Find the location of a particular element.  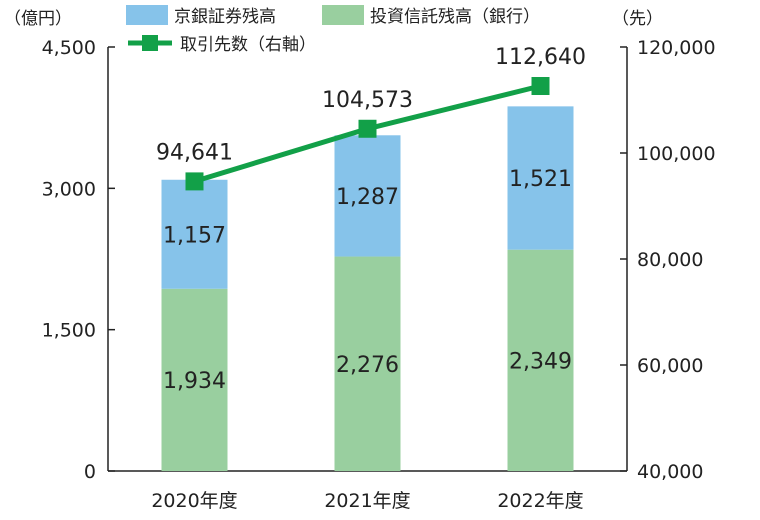

left-tick-label: 4,500 is located at coordinates (69, 48).